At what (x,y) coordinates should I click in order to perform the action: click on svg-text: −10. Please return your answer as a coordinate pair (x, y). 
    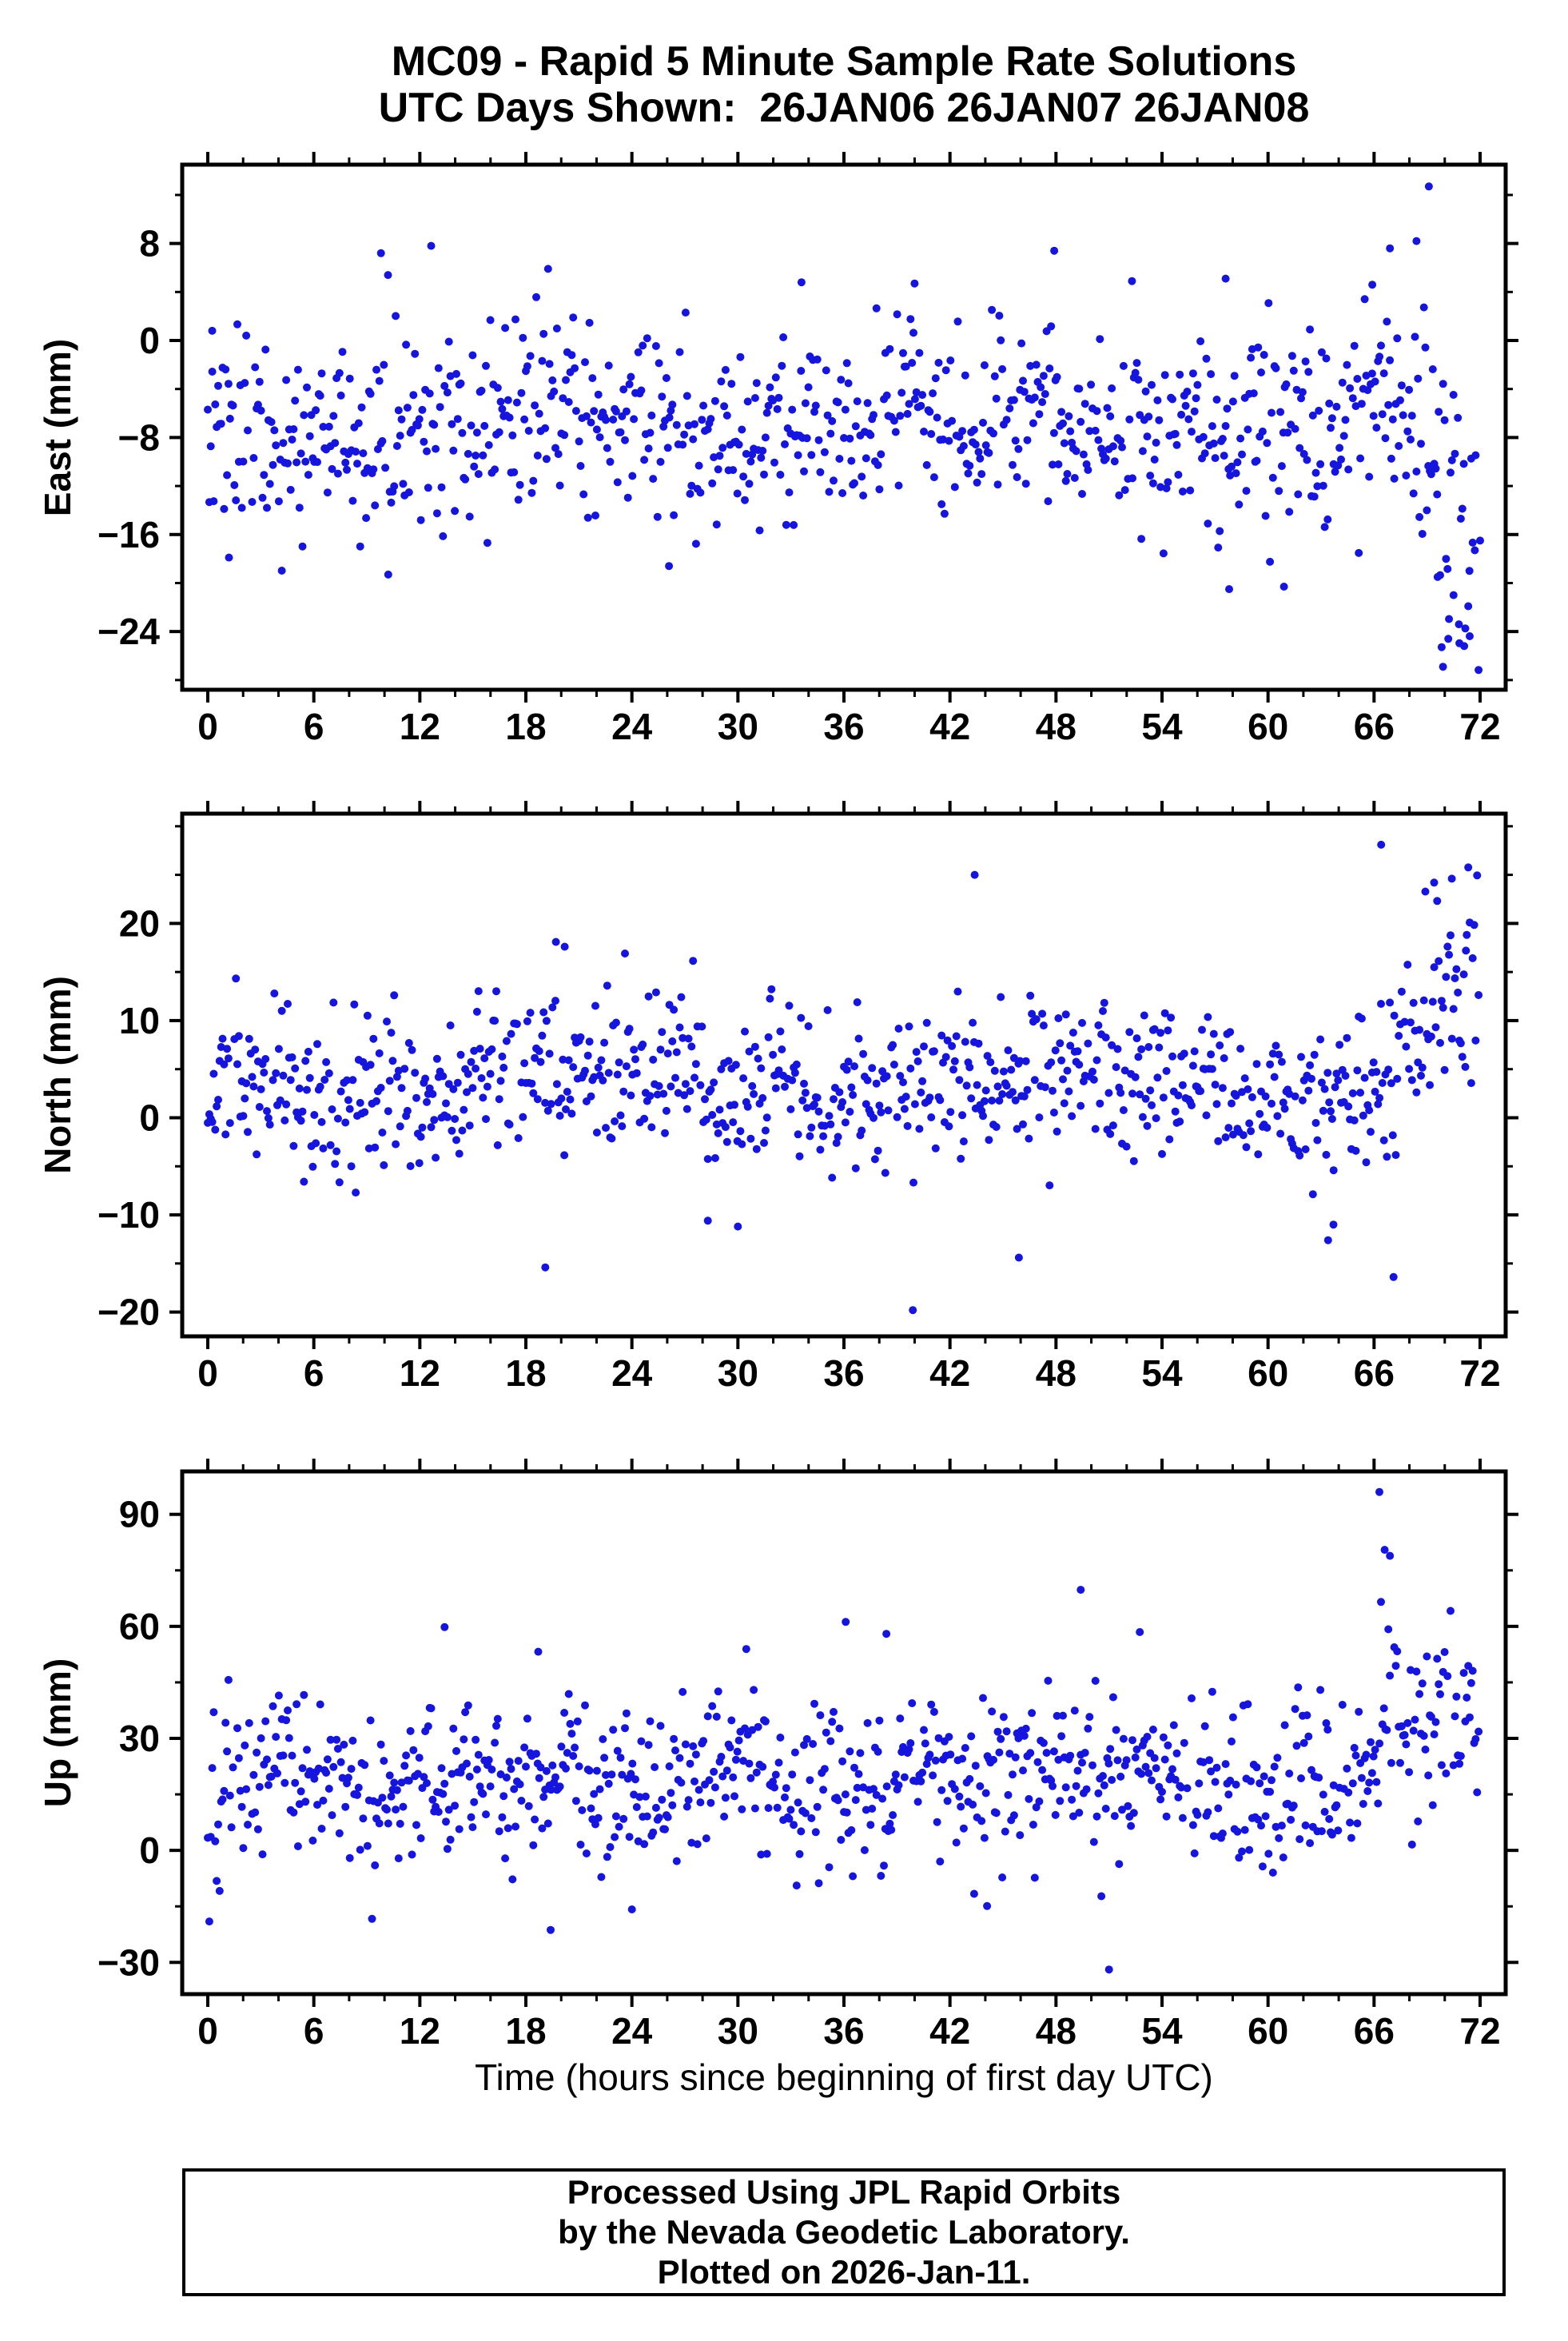
    Looking at the image, I should click on (129, 1215).